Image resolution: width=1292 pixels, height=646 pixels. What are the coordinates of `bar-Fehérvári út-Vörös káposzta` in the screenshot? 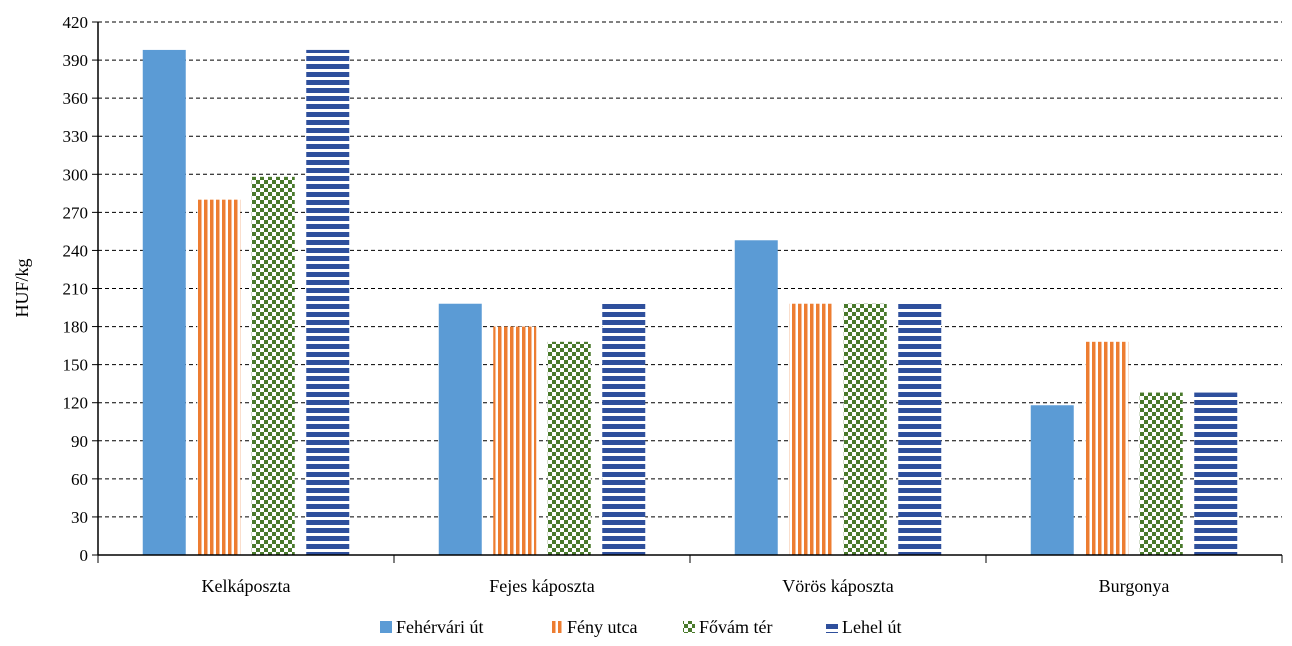 It's located at (756, 397).